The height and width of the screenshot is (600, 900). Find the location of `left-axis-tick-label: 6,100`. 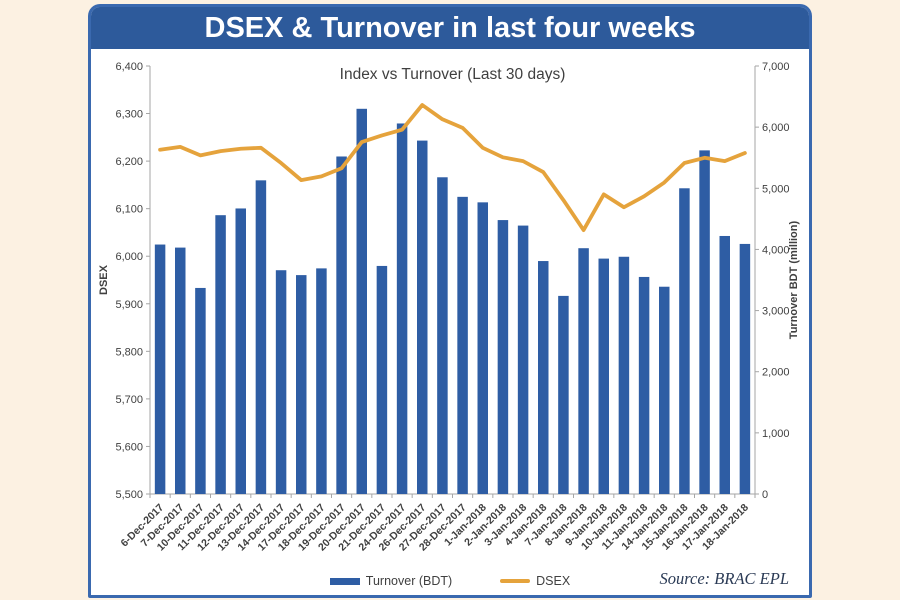

left-axis-tick-label: 6,100 is located at coordinates (129, 210).